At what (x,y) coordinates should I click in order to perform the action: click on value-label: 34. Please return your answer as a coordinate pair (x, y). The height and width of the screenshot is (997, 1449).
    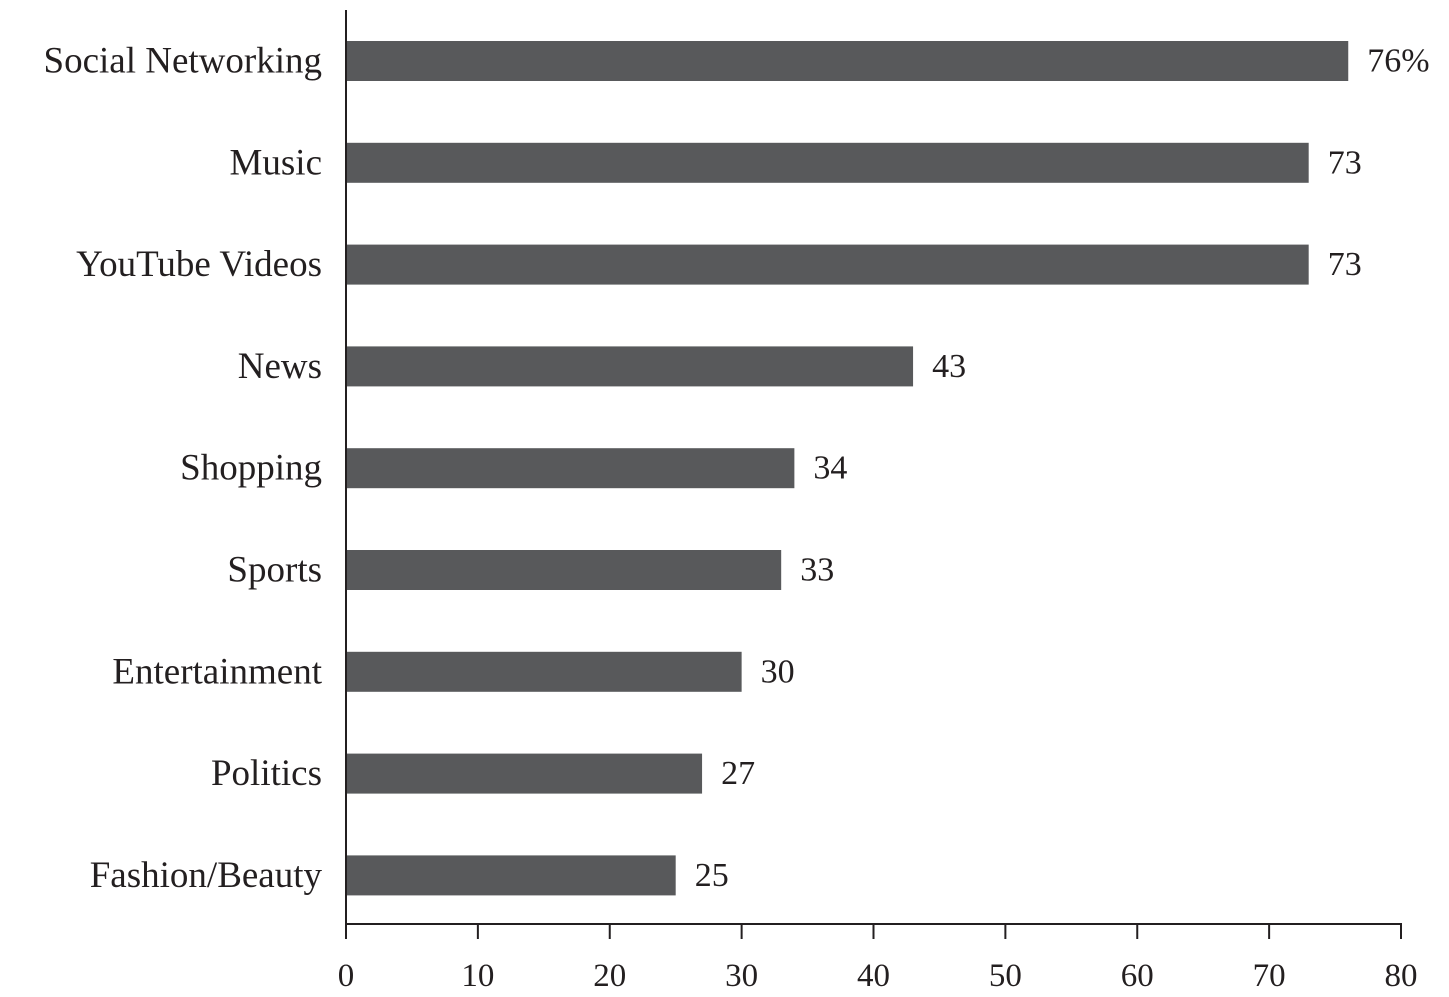
    Looking at the image, I should click on (830, 468).